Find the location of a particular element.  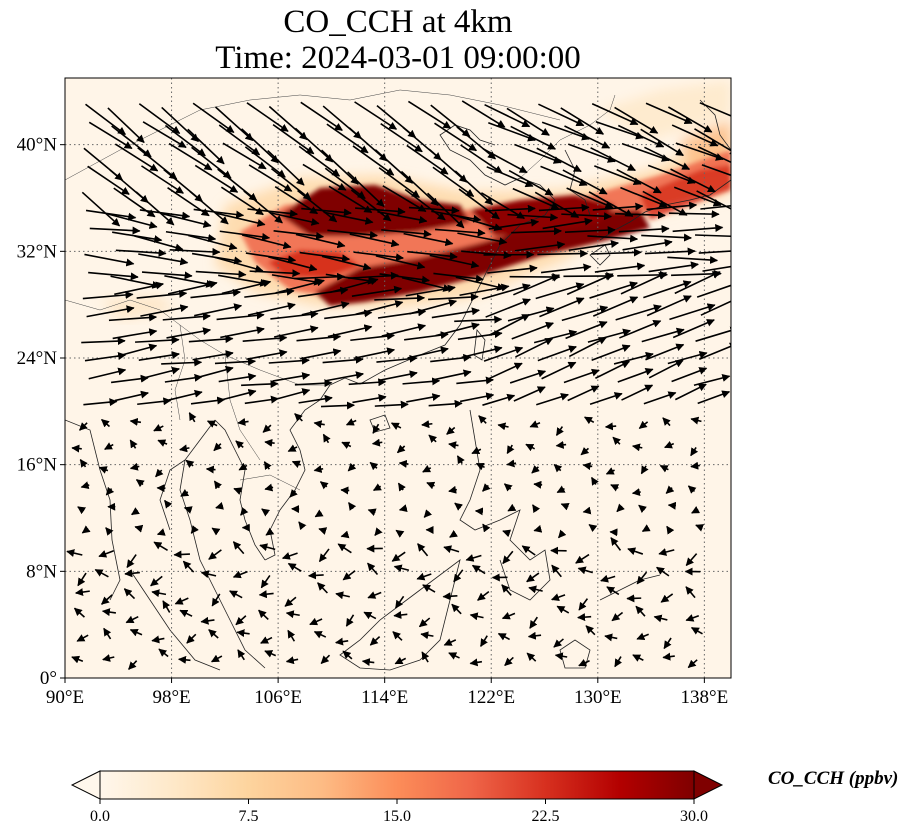

map-title: CO_CCH at 4km Time: 2024-03-01 09:00:00 is located at coordinates (398, 40).